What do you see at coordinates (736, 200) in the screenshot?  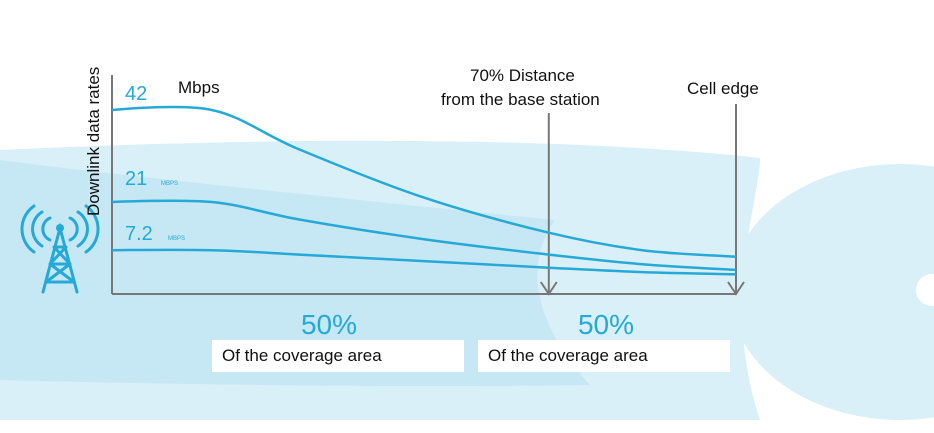 I see `annotation-arrow-celledge` at bounding box center [736, 200].